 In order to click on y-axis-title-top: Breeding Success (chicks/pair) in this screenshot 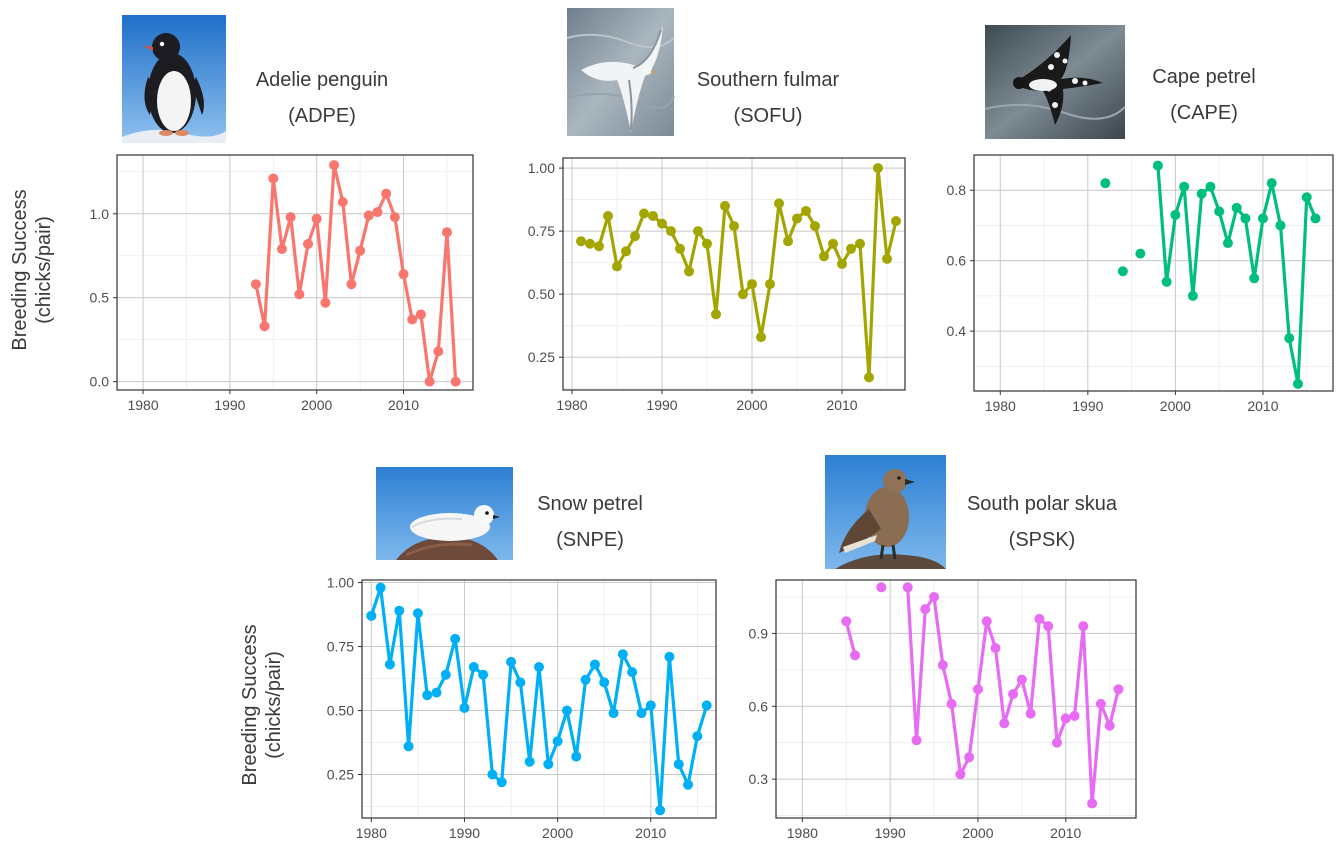, I will do `click(32, 269)`.